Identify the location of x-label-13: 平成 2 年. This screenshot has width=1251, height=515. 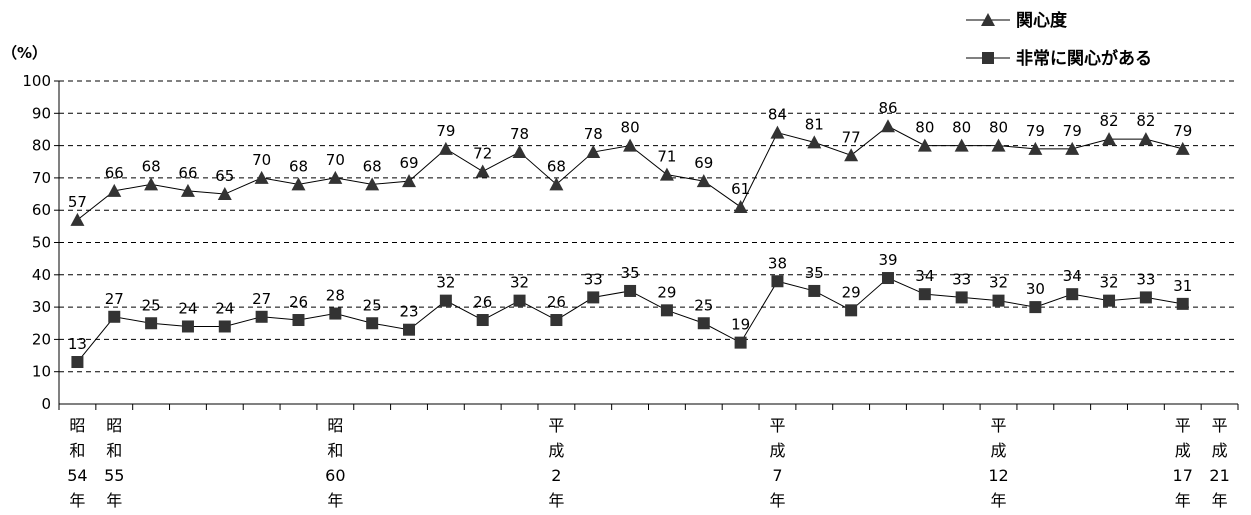
(556, 463).